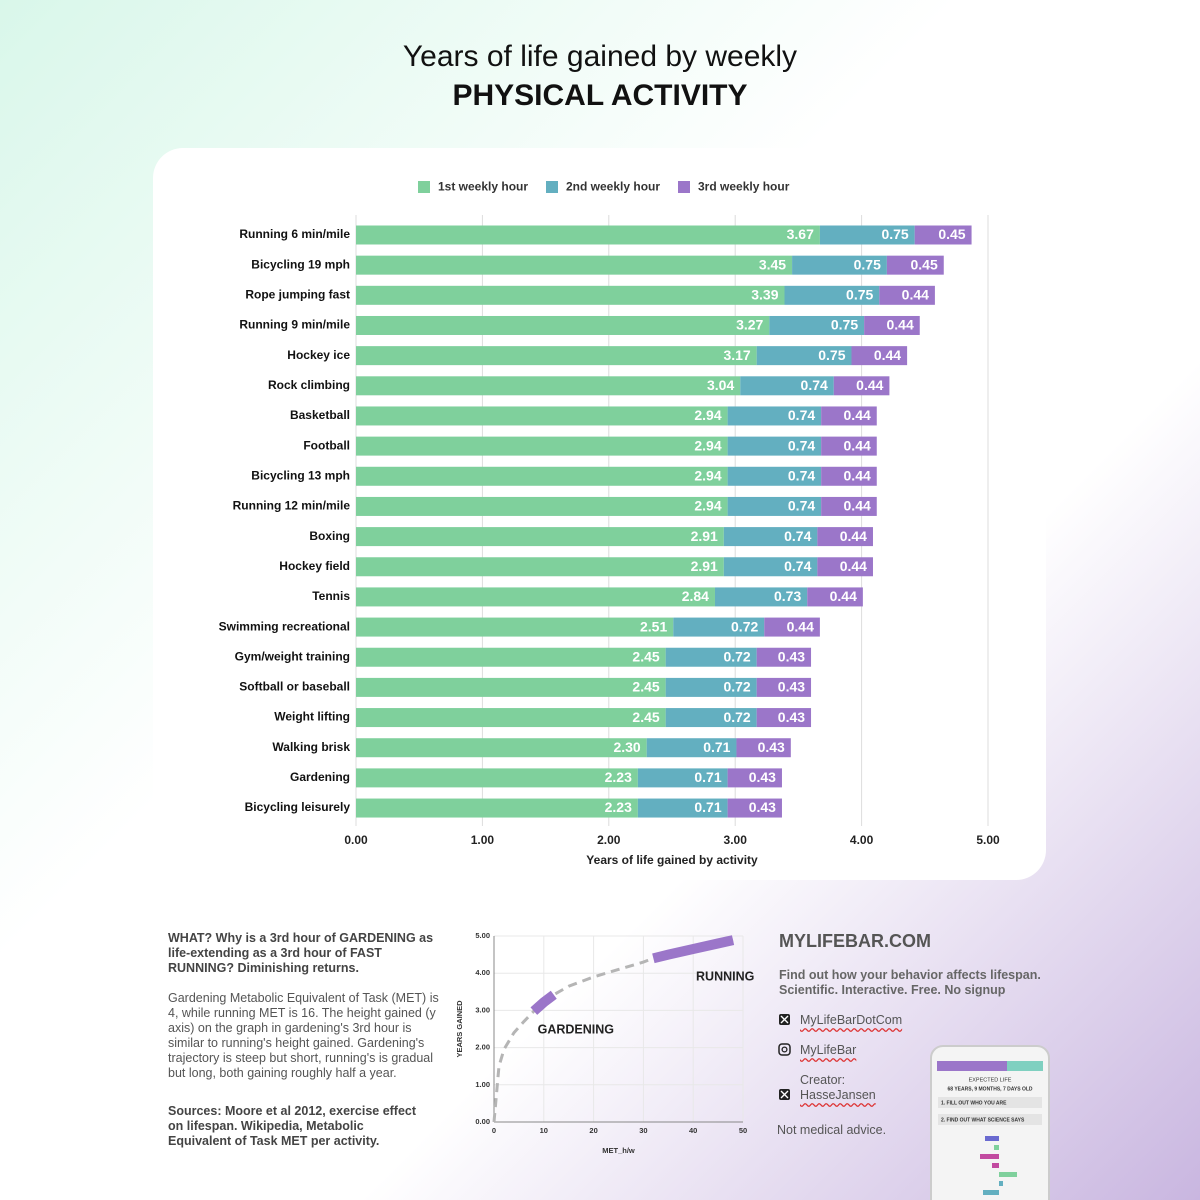  What do you see at coordinates (736, 355) in the screenshot?
I see `value-label: 3.17` at bounding box center [736, 355].